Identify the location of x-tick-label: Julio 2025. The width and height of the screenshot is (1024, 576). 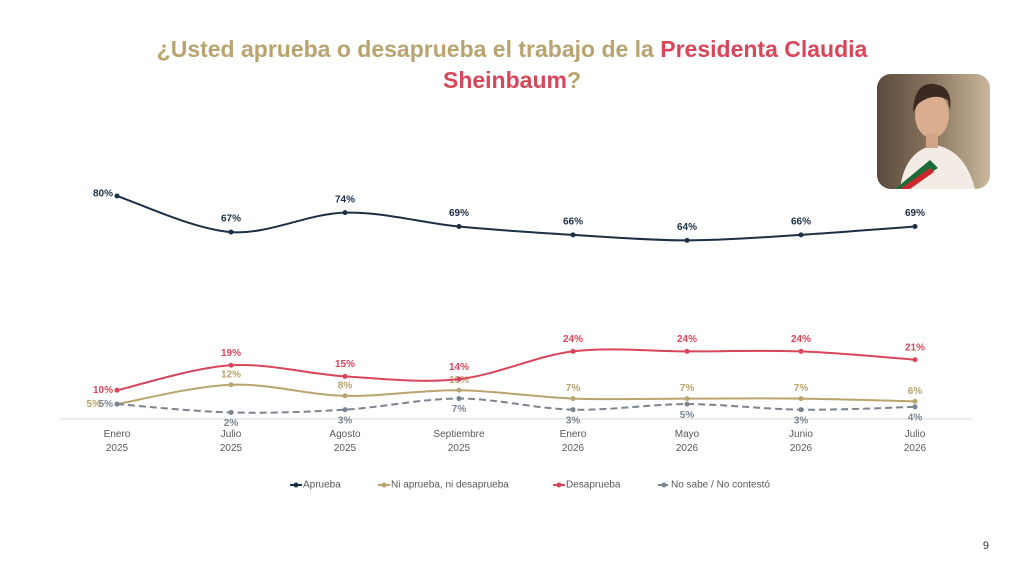
(231, 441).